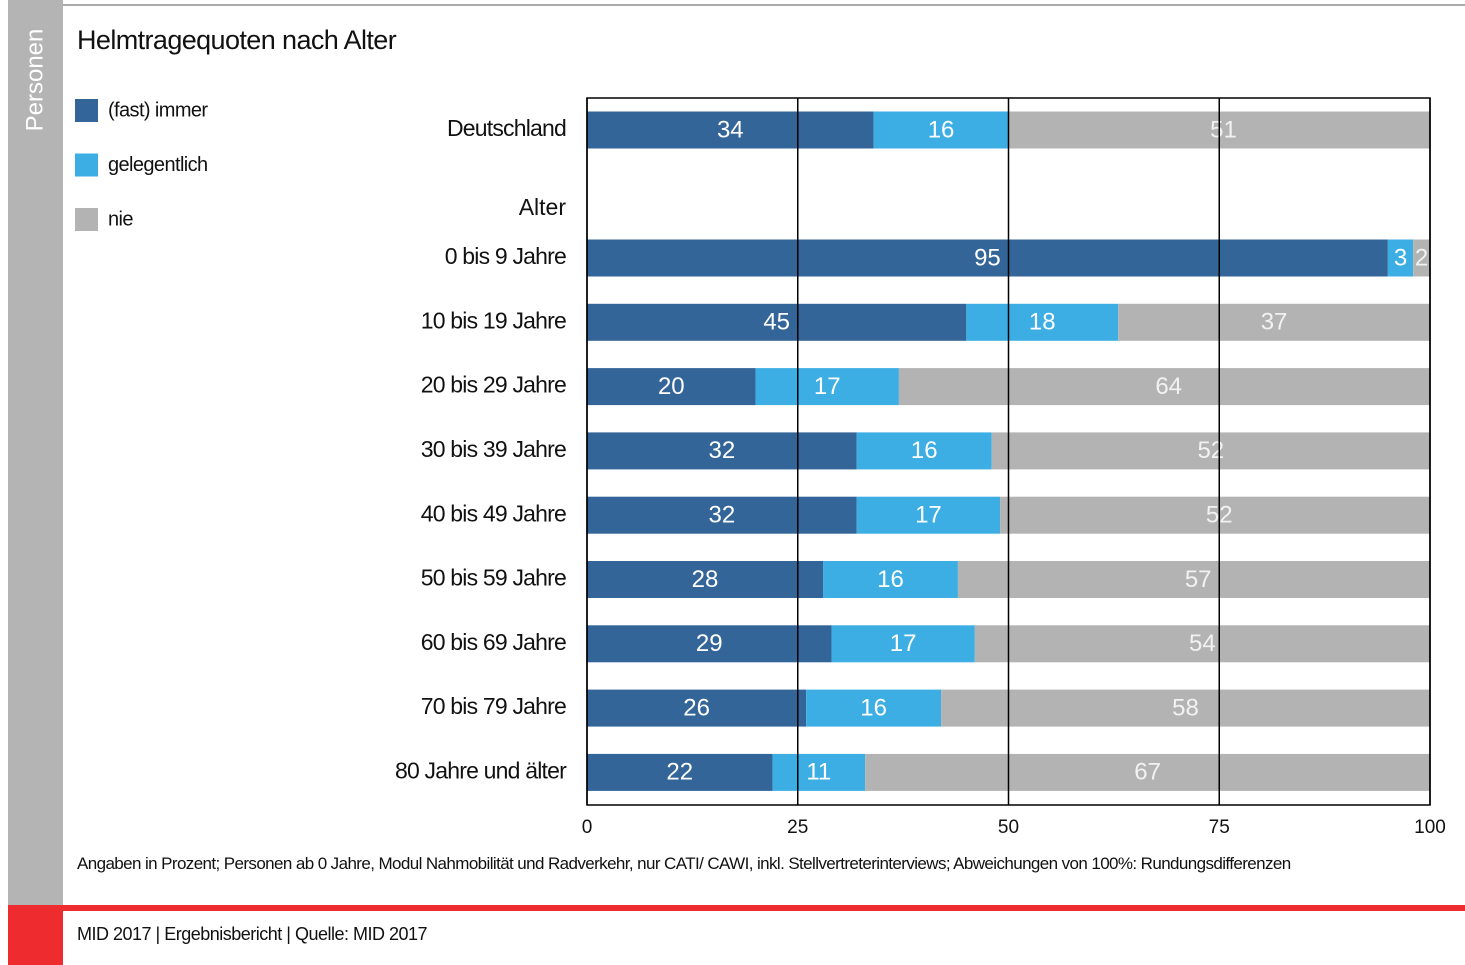 Image resolution: width=1465 pixels, height=965 pixels. Describe the element at coordinates (158, 110) in the screenshot. I see `legend-label: (fast) immer` at that location.